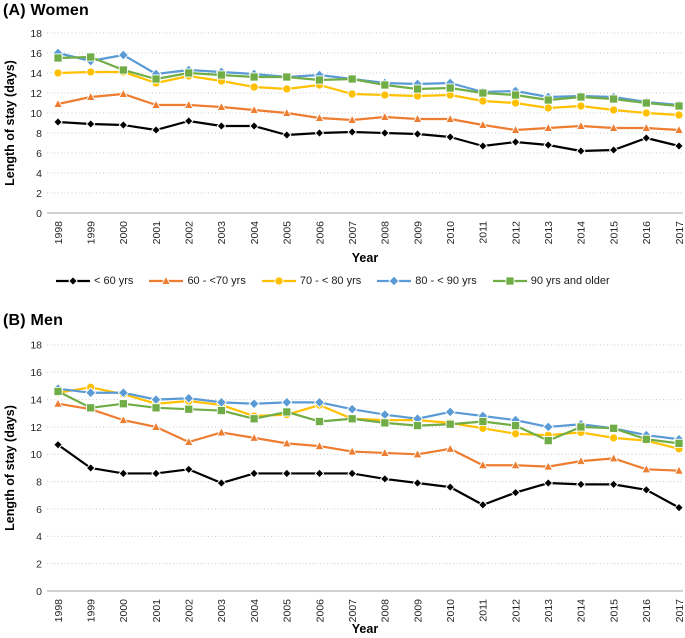 The height and width of the screenshot is (638, 685). Describe the element at coordinates (570, 281) in the screenshot. I see `legend-label-90-plus: 90 yrs and older` at that location.